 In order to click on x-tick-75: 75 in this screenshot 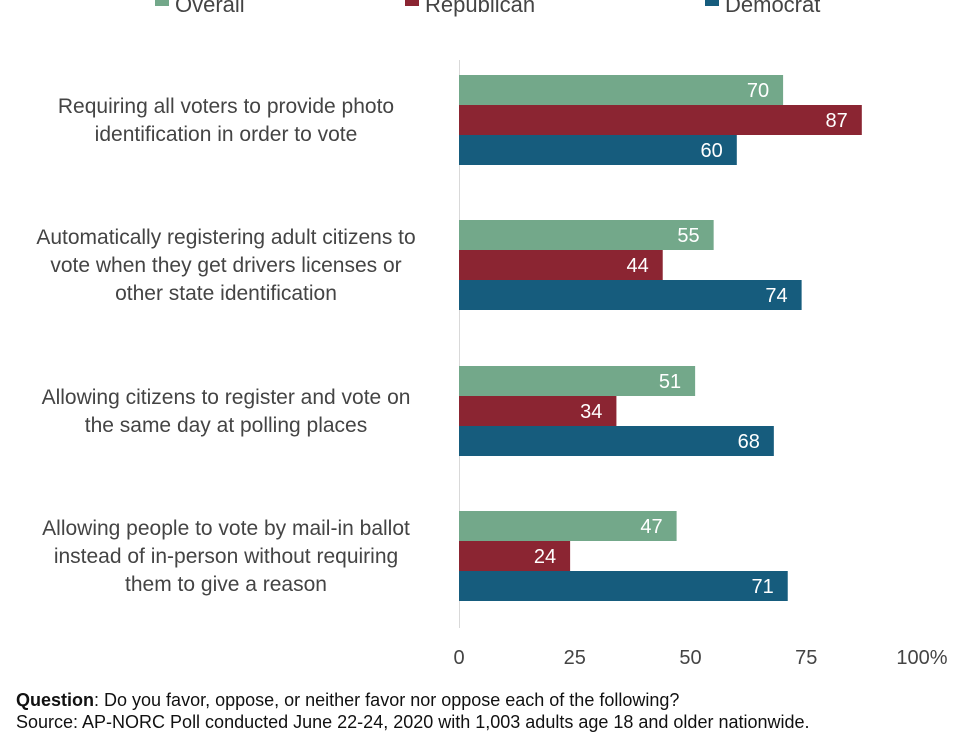, I will do `click(806, 658)`.